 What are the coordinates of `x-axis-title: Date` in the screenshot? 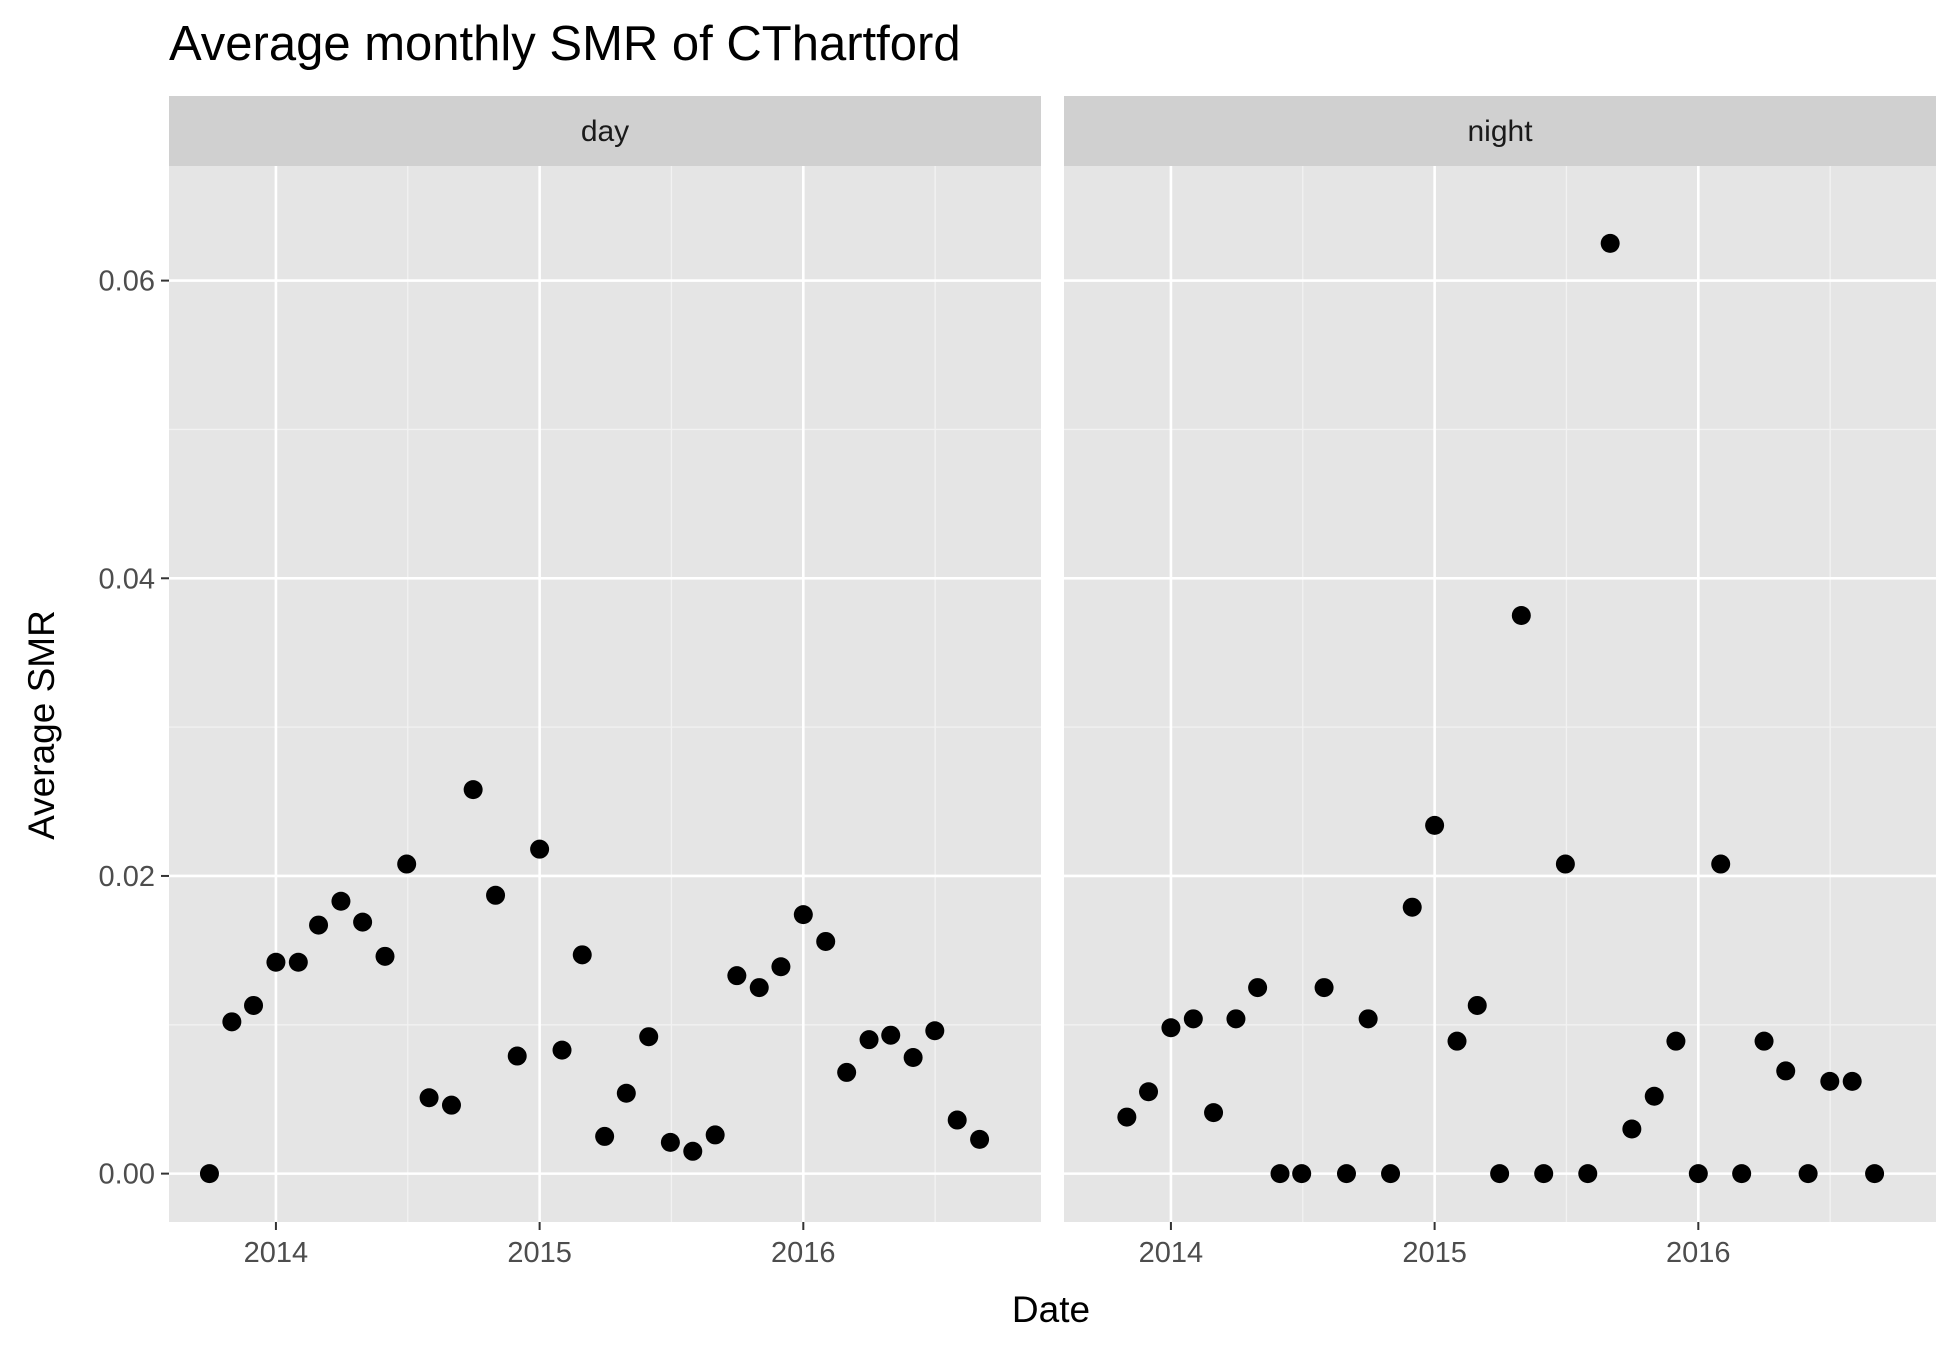 It's located at (1051, 1309).